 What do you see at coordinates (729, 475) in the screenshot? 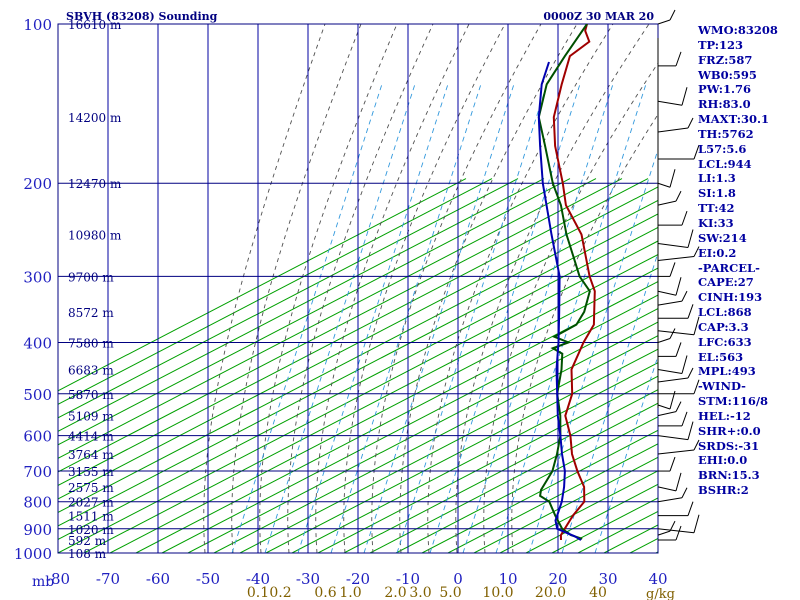
I see `stat-item: BRN:15.3` at bounding box center [729, 475].